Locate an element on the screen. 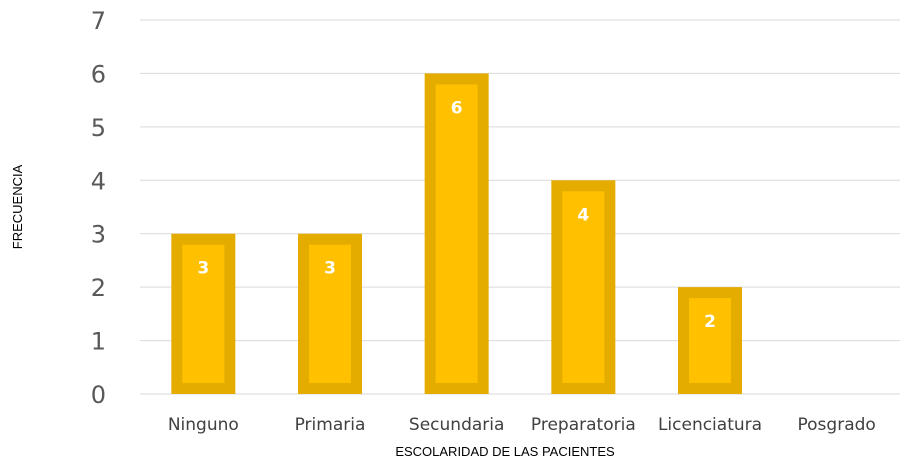 This screenshot has height=459, width=904. y-tick-label: 6 is located at coordinates (98, 74).